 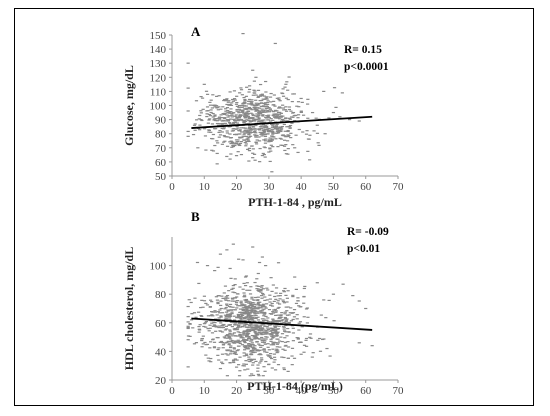 I want to click on panel-b-x-axis-label: PTH-1-84 (pg/mL), so click(x=295, y=386).